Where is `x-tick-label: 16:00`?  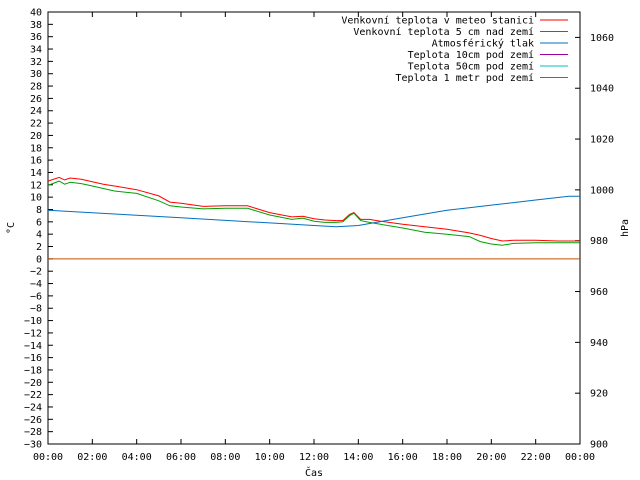 x-tick-label: 16:00 is located at coordinates (403, 457).